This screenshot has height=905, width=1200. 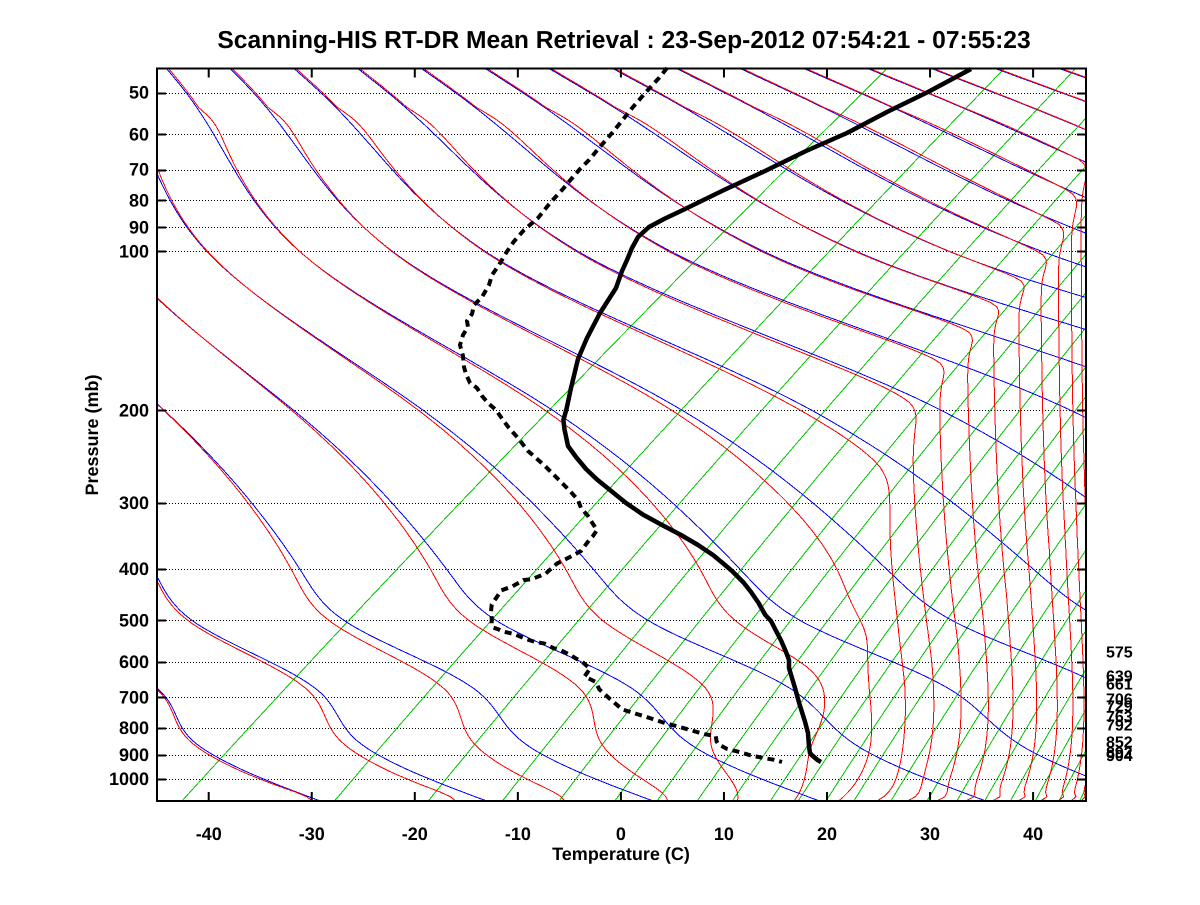 I want to click on svg-text: 70, so click(x=139, y=170).